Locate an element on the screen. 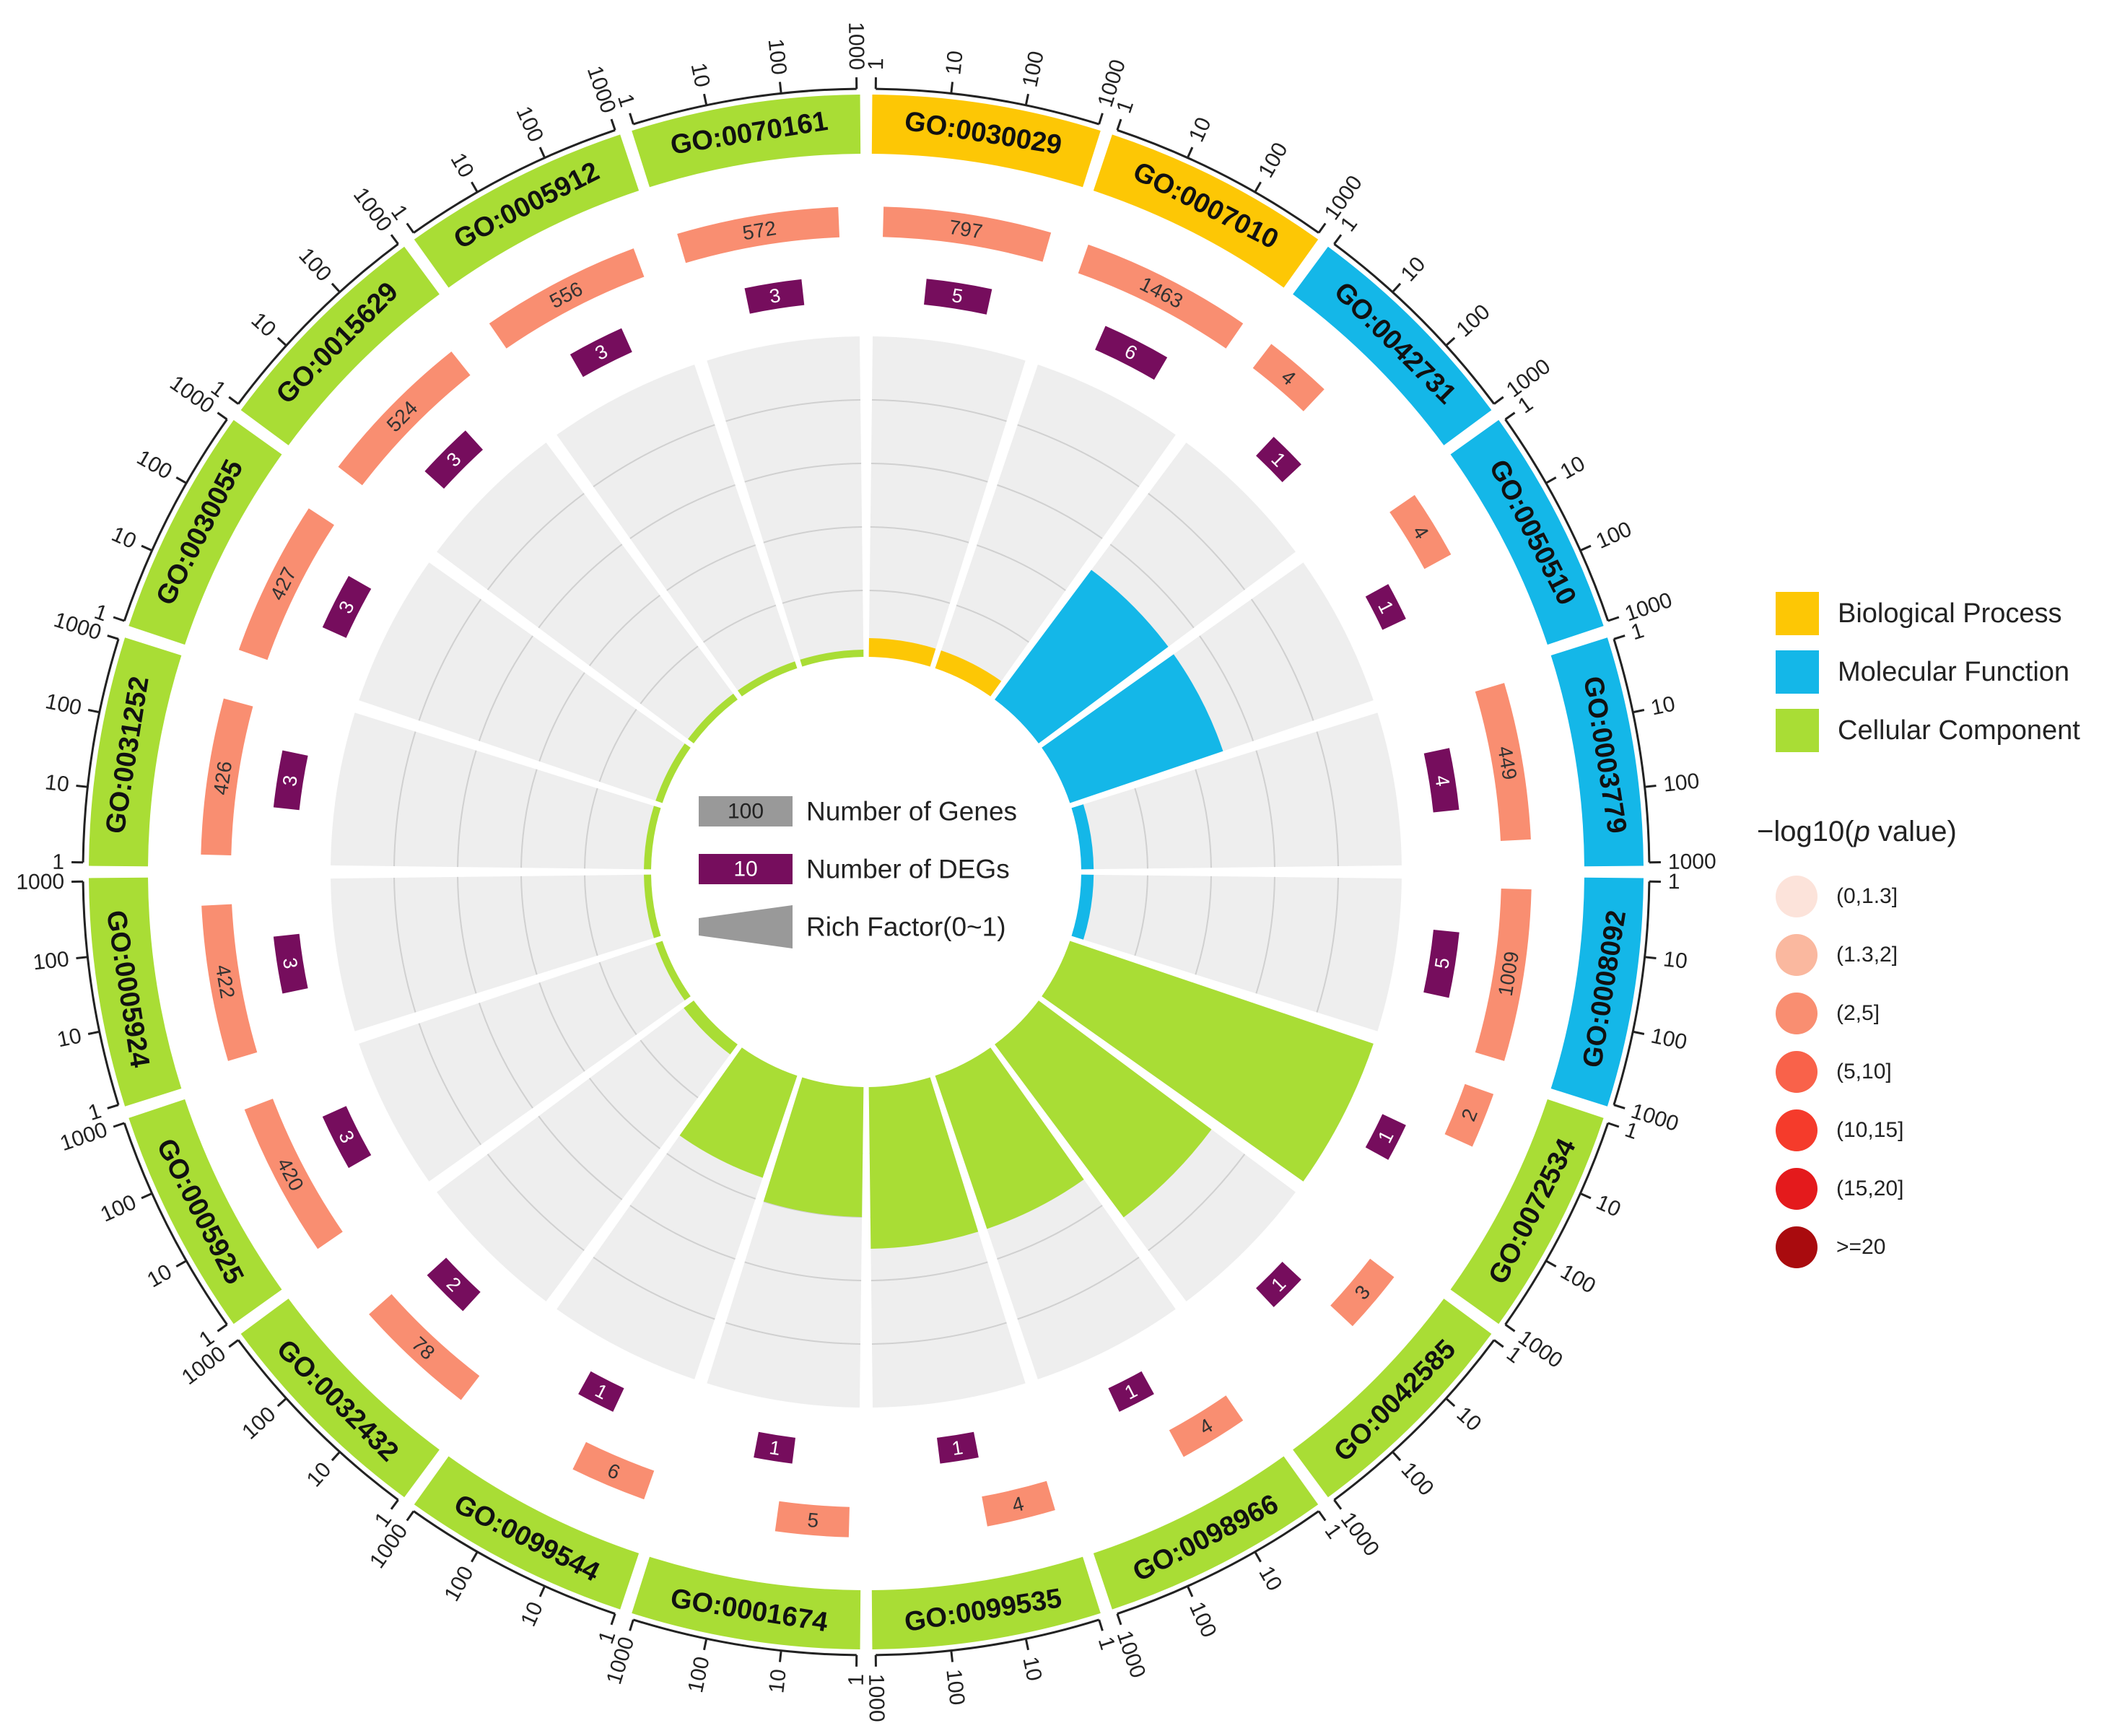 The image size is (2112, 1736). pvalue-legend-item: (0,1.3] is located at coordinates (1884, 896).